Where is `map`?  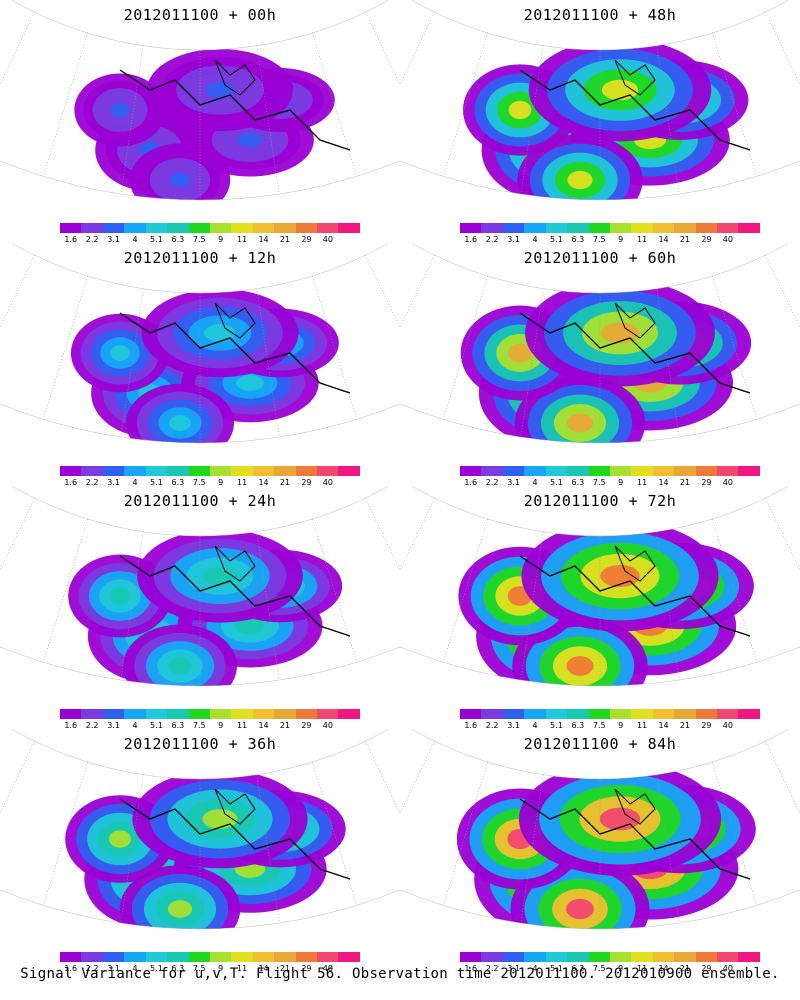 map is located at coordinates (600, 343).